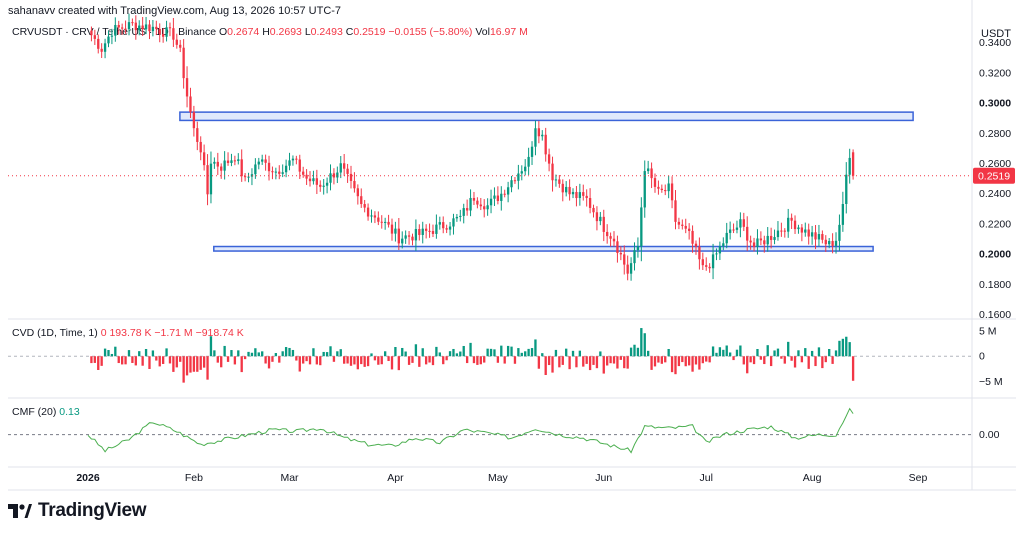 The image size is (1024, 534). Describe the element at coordinates (34, 412) in the screenshot. I see `cmf-name: CMF (20)` at that location.